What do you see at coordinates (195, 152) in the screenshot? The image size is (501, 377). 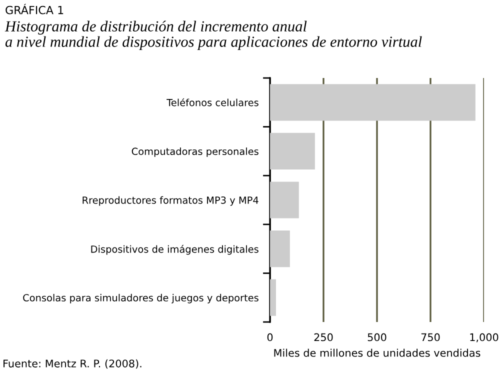 I see `y-tick-label: Computadoras personales` at bounding box center [195, 152].